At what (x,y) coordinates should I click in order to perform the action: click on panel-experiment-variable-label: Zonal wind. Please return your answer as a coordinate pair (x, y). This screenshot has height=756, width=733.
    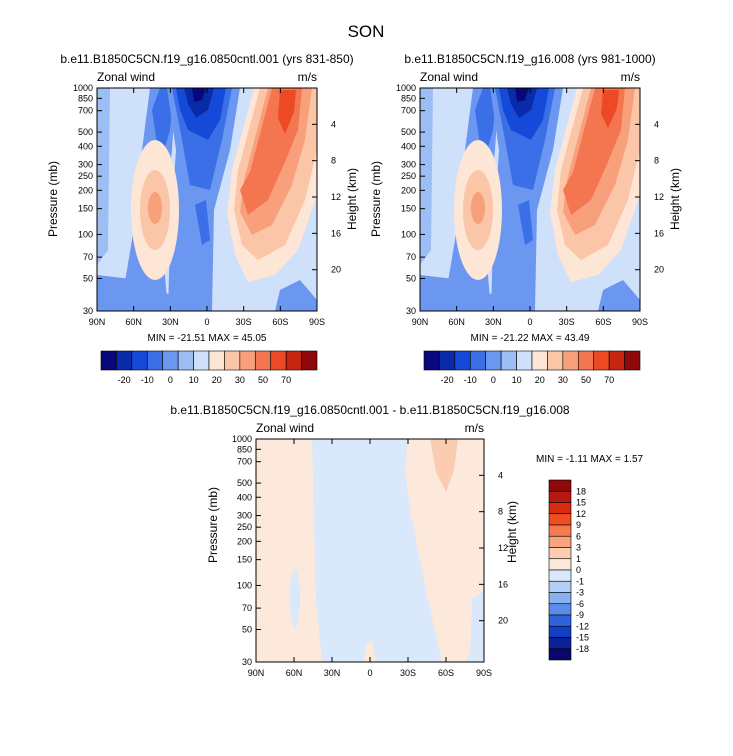
    Looking at the image, I should click on (449, 77).